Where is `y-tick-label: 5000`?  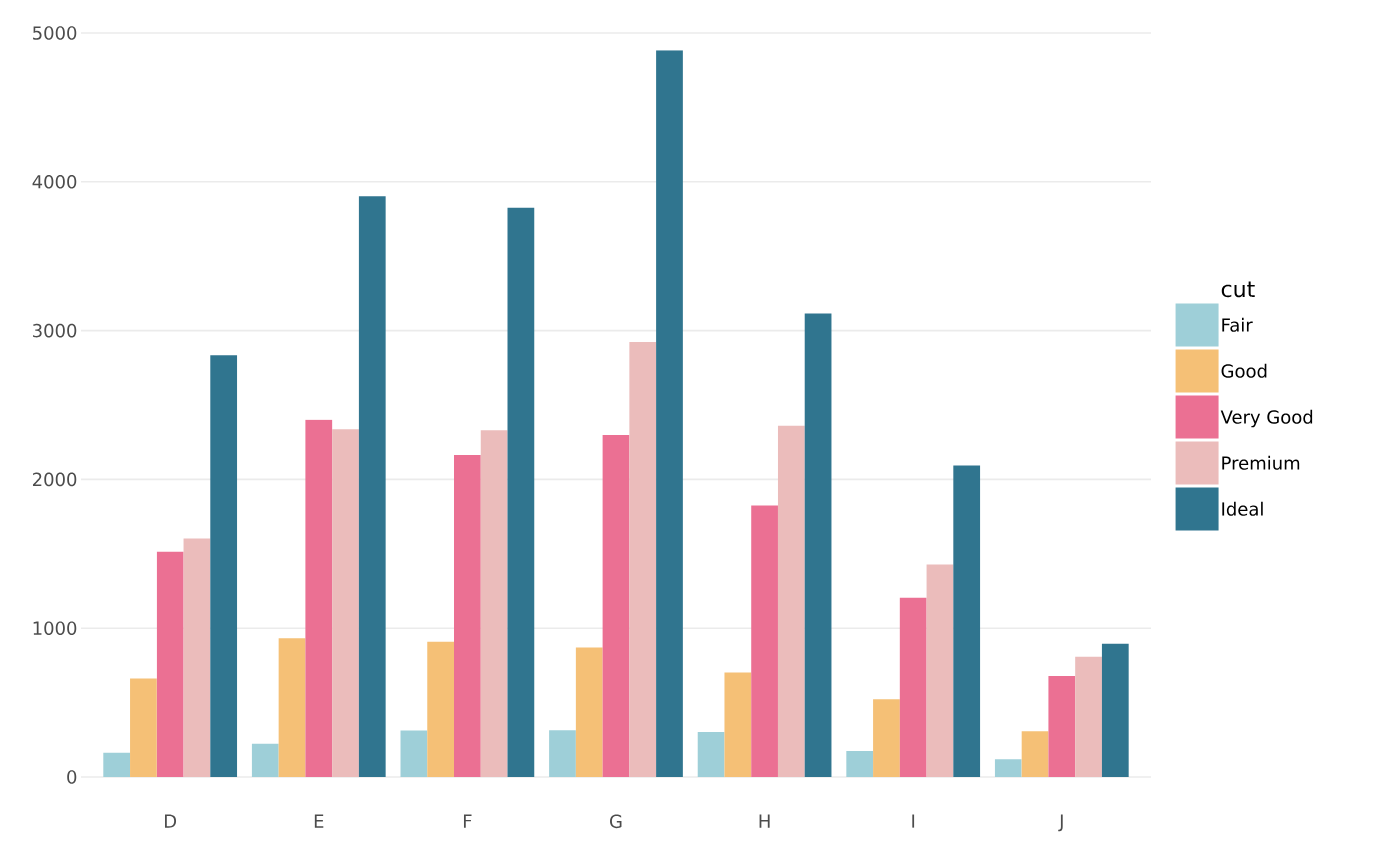 y-tick-label: 5000 is located at coordinates (55, 33).